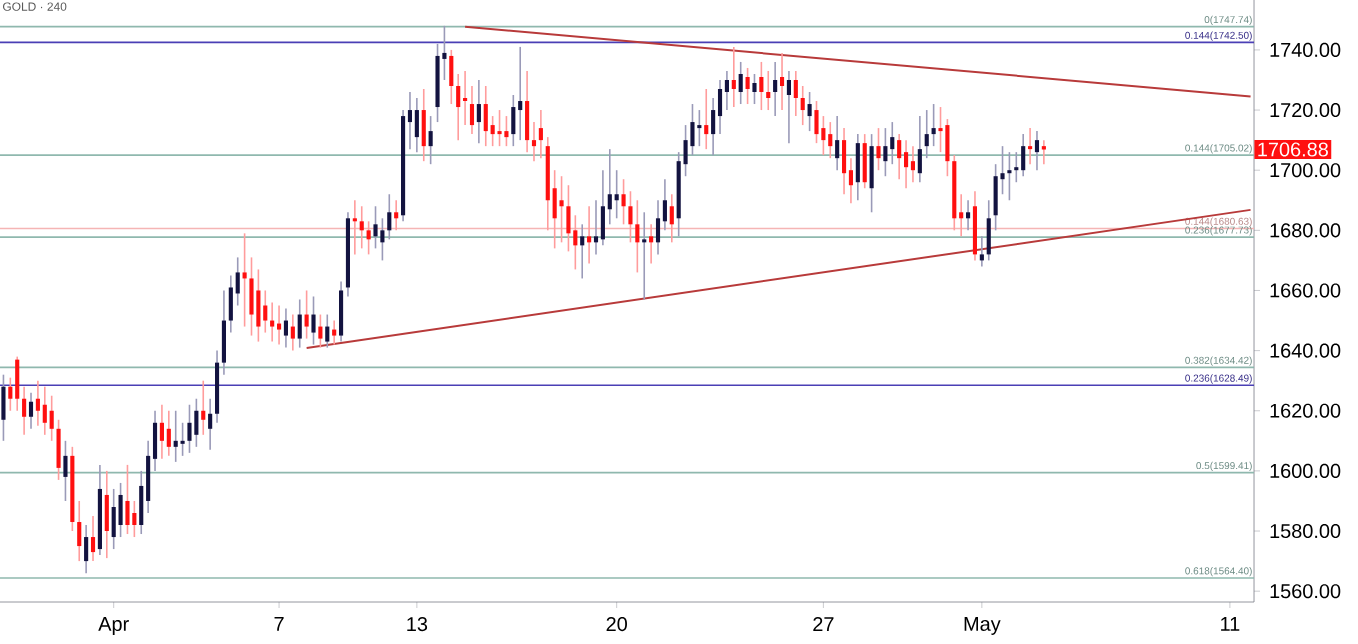 This screenshot has height=644, width=1358. Describe the element at coordinates (279, 624) in the screenshot. I see `x-tick-label: 7` at that location.